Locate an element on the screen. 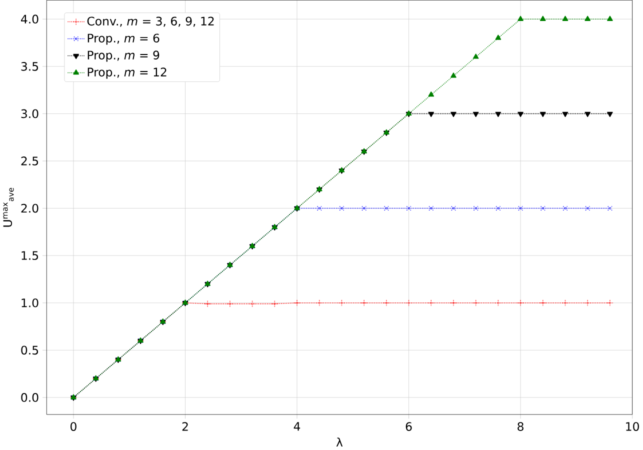 This screenshot has height=450, width=643. x-axis-title: λ is located at coordinates (339, 442).